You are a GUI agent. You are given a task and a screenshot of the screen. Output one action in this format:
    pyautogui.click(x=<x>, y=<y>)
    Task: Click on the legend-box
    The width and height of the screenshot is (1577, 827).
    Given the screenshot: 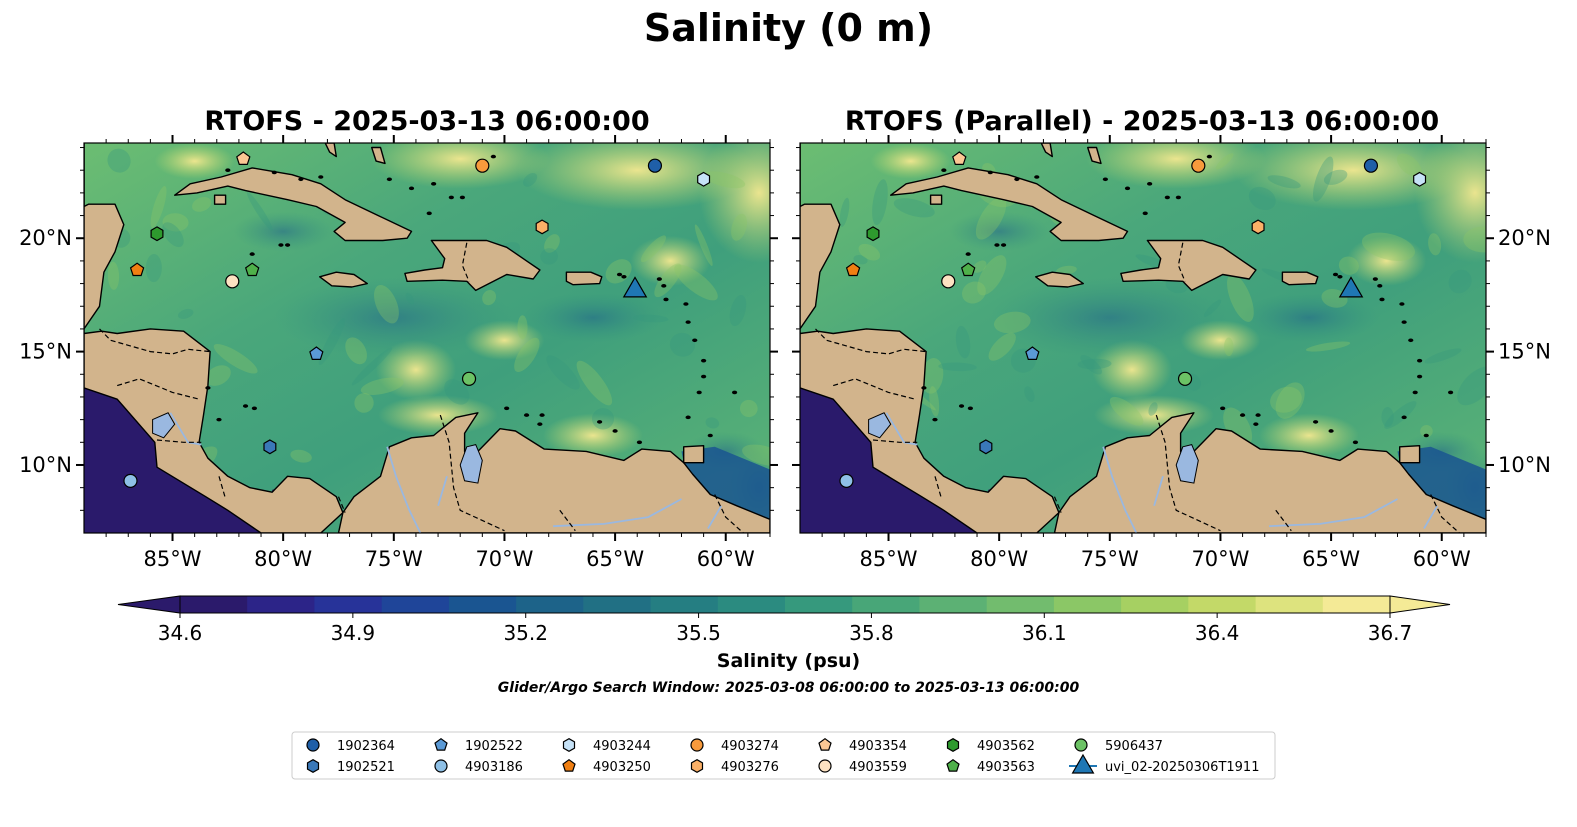 What is the action you would take?
    pyautogui.click(x=783, y=755)
    